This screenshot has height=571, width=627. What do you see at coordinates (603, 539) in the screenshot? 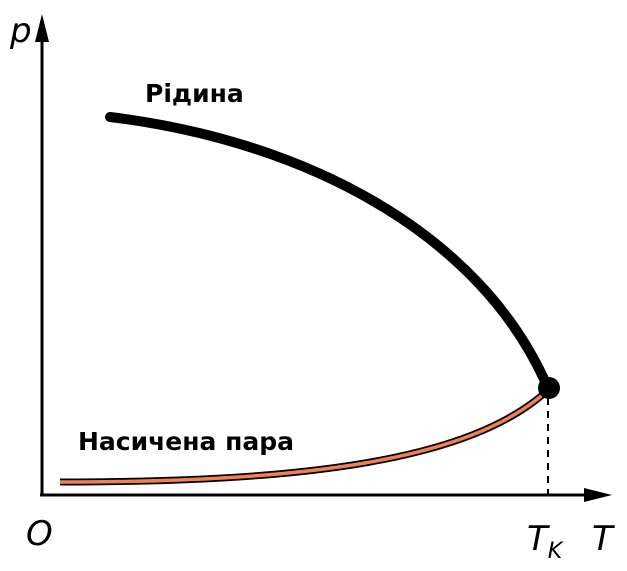
I see `x-label: T` at bounding box center [603, 539].